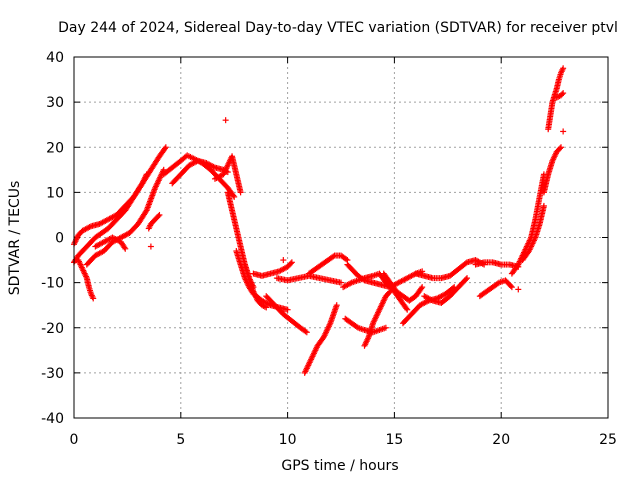 This screenshot has width=640, height=480. Describe the element at coordinates (55, 148) in the screenshot. I see `y-tick-label: 20` at that location.